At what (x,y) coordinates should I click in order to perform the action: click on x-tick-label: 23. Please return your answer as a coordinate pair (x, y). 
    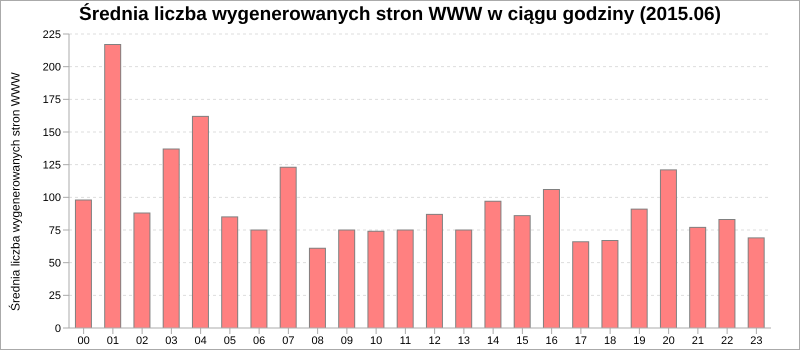
    Looking at the image, I should click on (756, 340).